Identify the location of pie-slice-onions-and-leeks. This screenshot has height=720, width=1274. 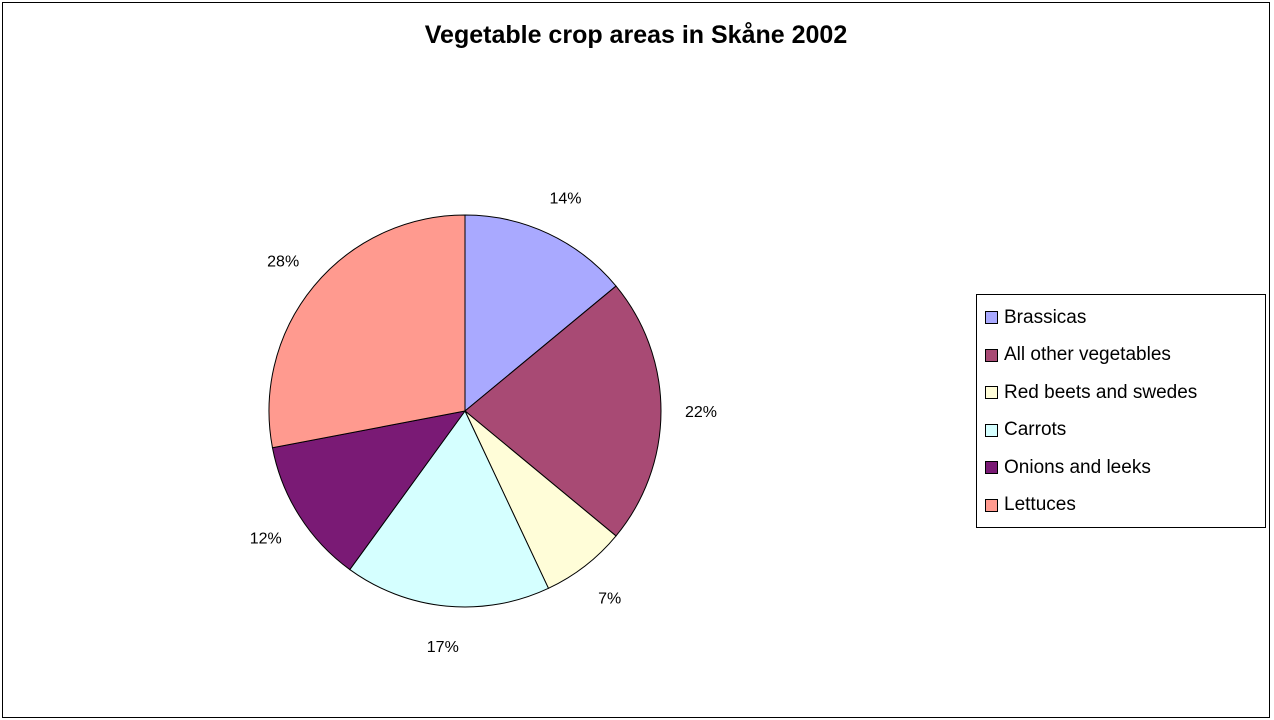
(369, 490).